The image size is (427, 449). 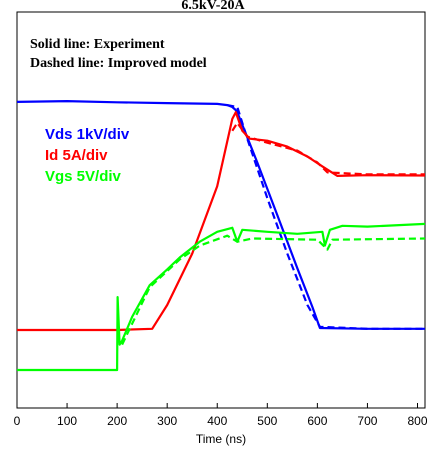 What do you see at coordinates (117, 421) in the screenshot?
I see `x-tick-label: 200` at bounding box center [117, 421].